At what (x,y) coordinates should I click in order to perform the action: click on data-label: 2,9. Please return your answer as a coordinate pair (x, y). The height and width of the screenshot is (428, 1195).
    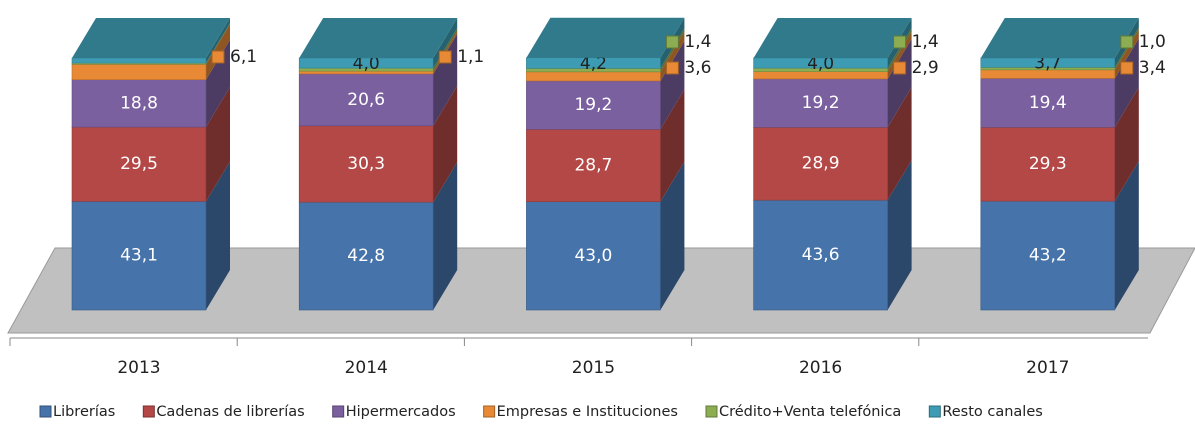
    Looking at the image, I should click on (925, 68).